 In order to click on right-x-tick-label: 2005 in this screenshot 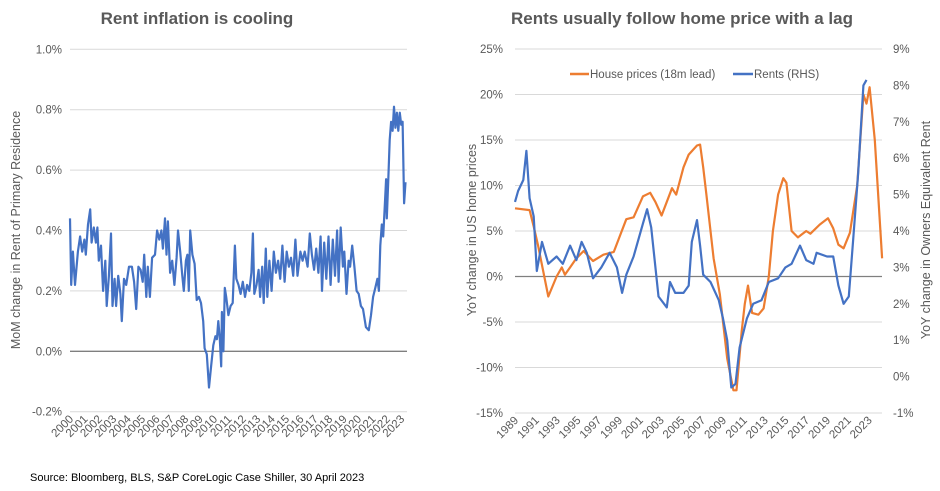, I will do `click(674, 428)`.